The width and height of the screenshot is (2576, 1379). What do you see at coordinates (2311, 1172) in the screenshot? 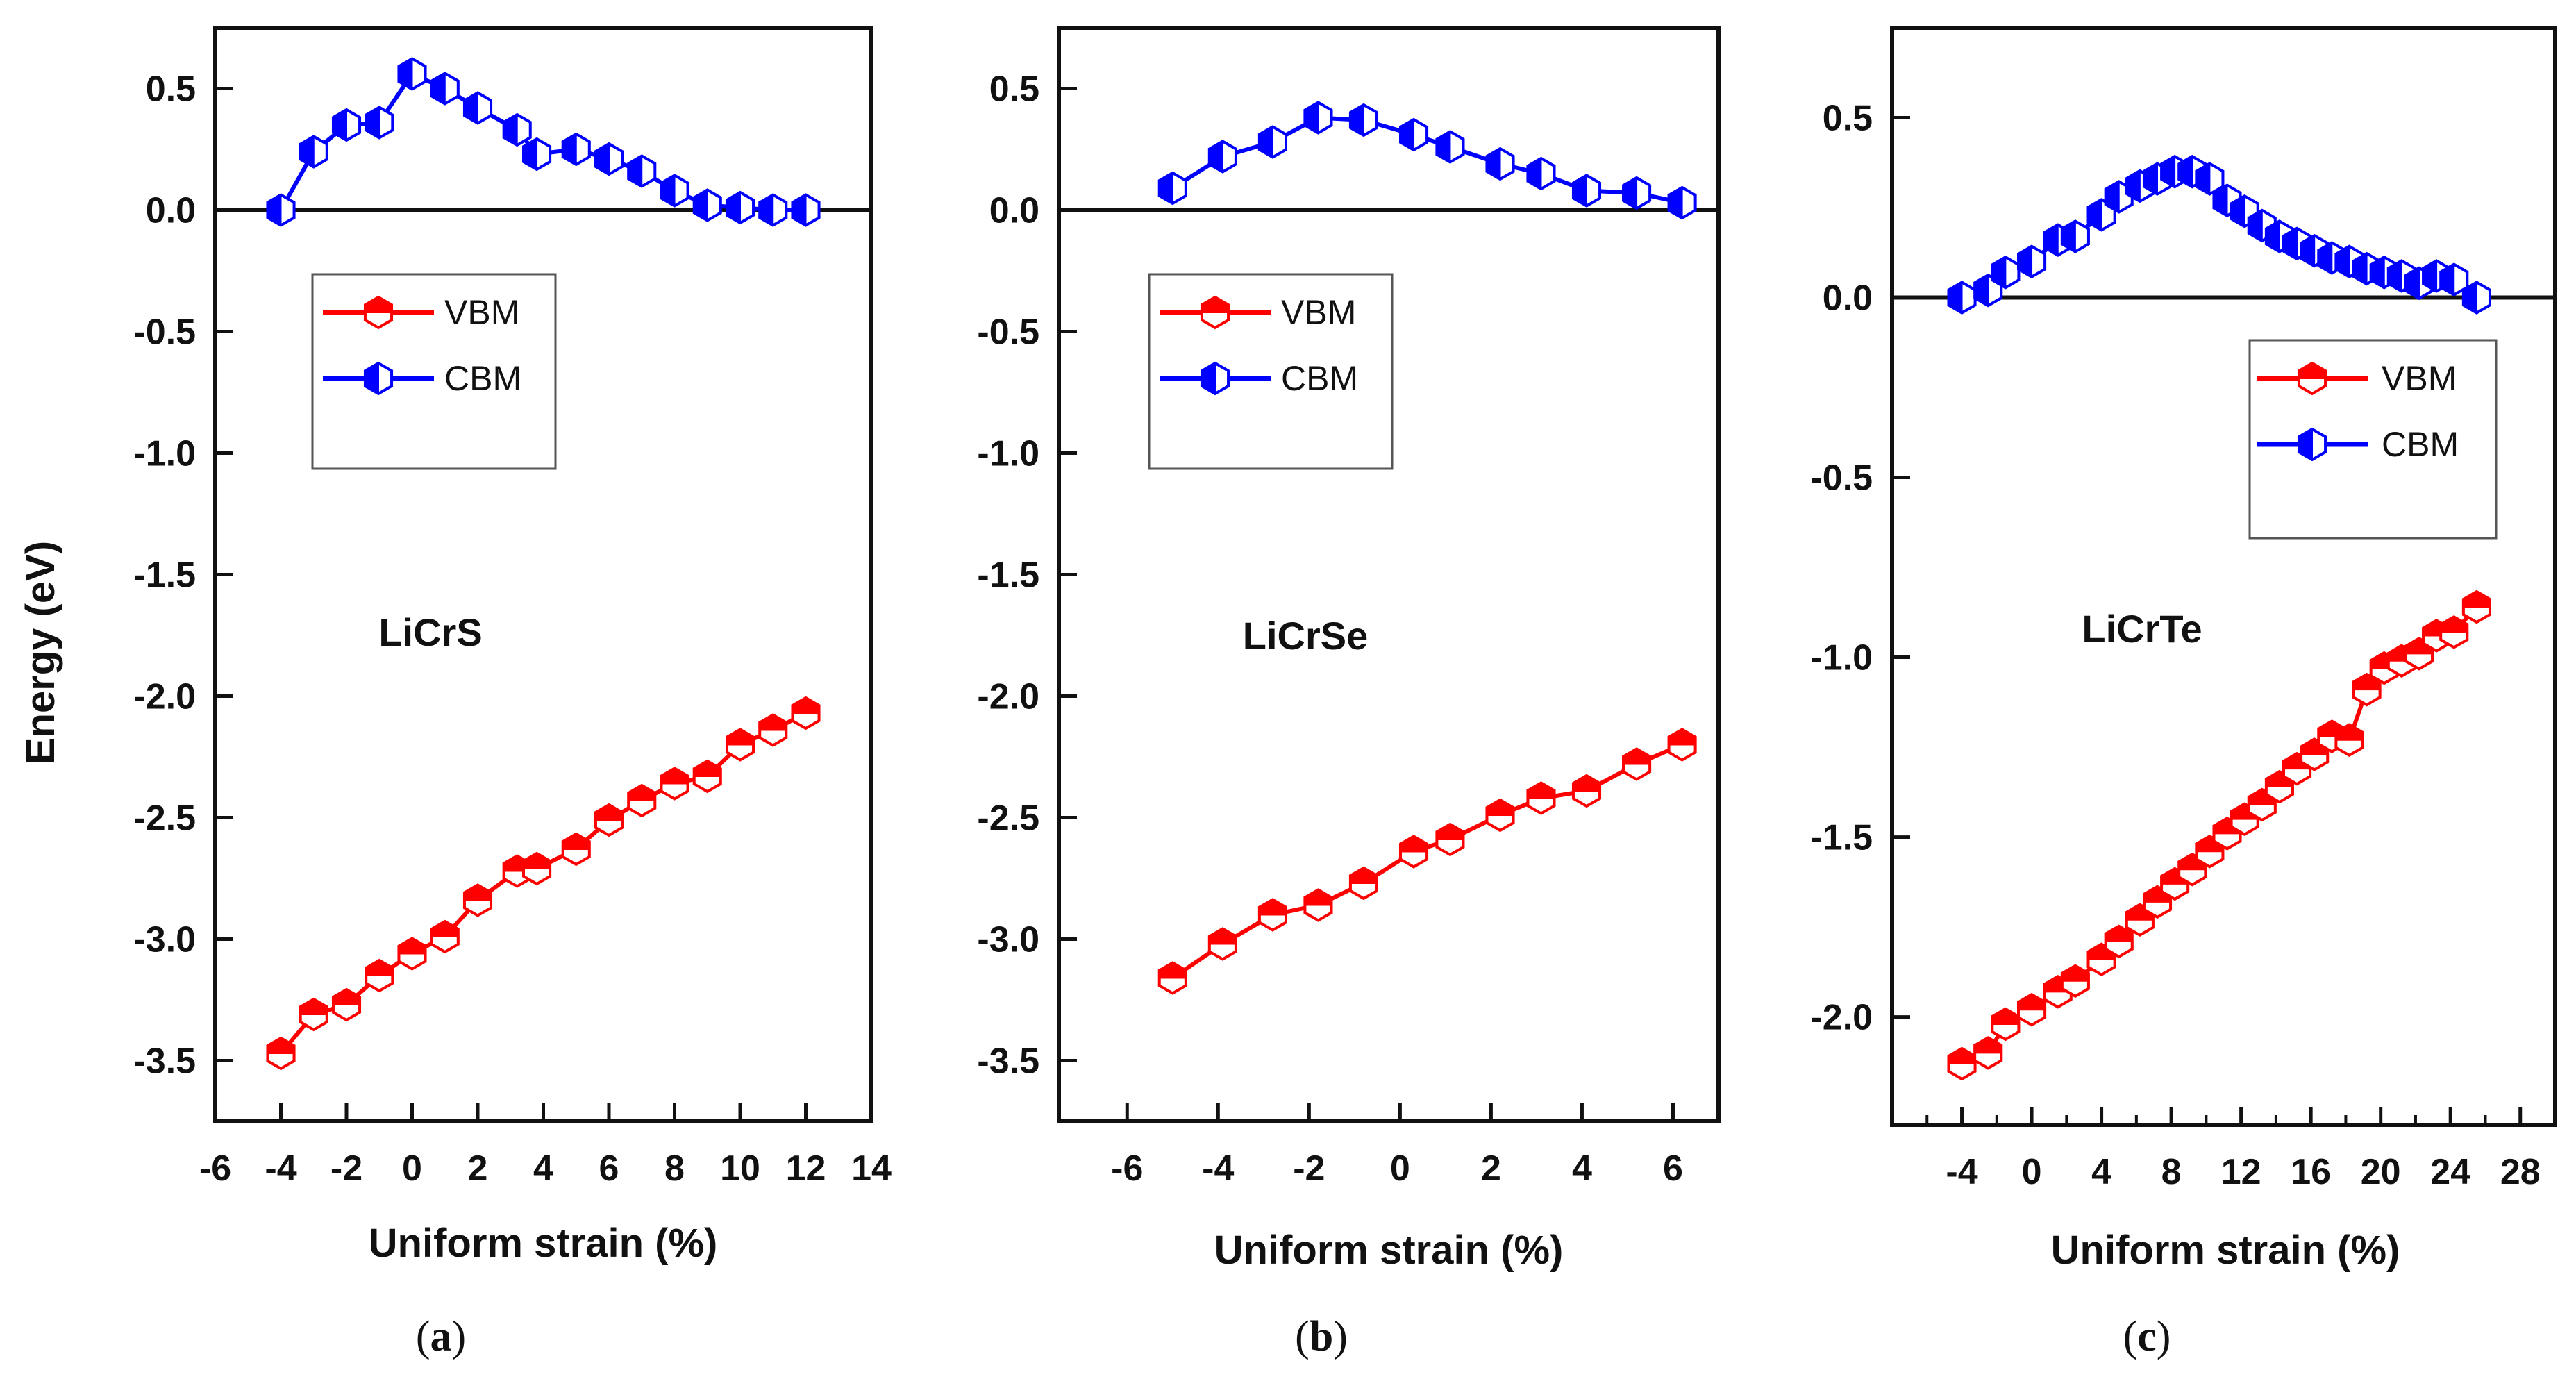
I see `x-tick-label: 16` at bounding box center [2311, 1172].